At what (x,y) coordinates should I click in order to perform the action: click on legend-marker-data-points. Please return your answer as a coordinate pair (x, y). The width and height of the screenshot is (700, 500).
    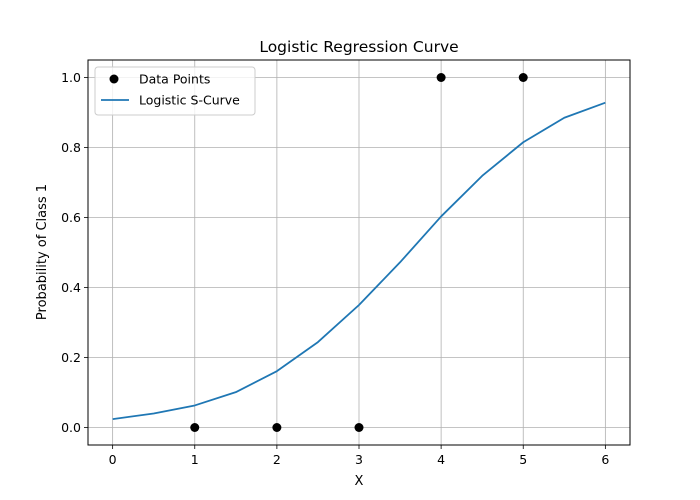
    Looking at the image, I should click on (114, 79).